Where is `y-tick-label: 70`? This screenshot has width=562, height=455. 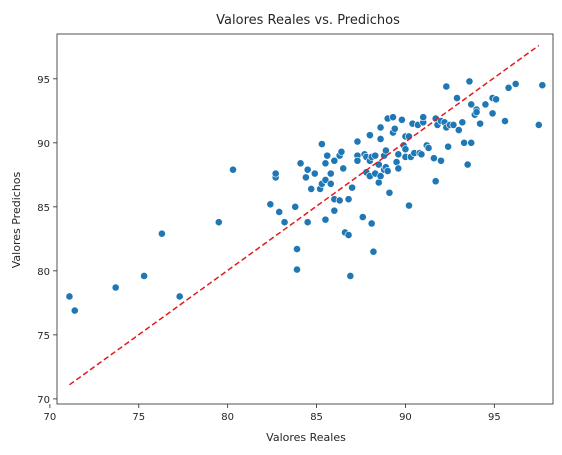
y-tick-label: 70 is located at coordinates (43, 400).